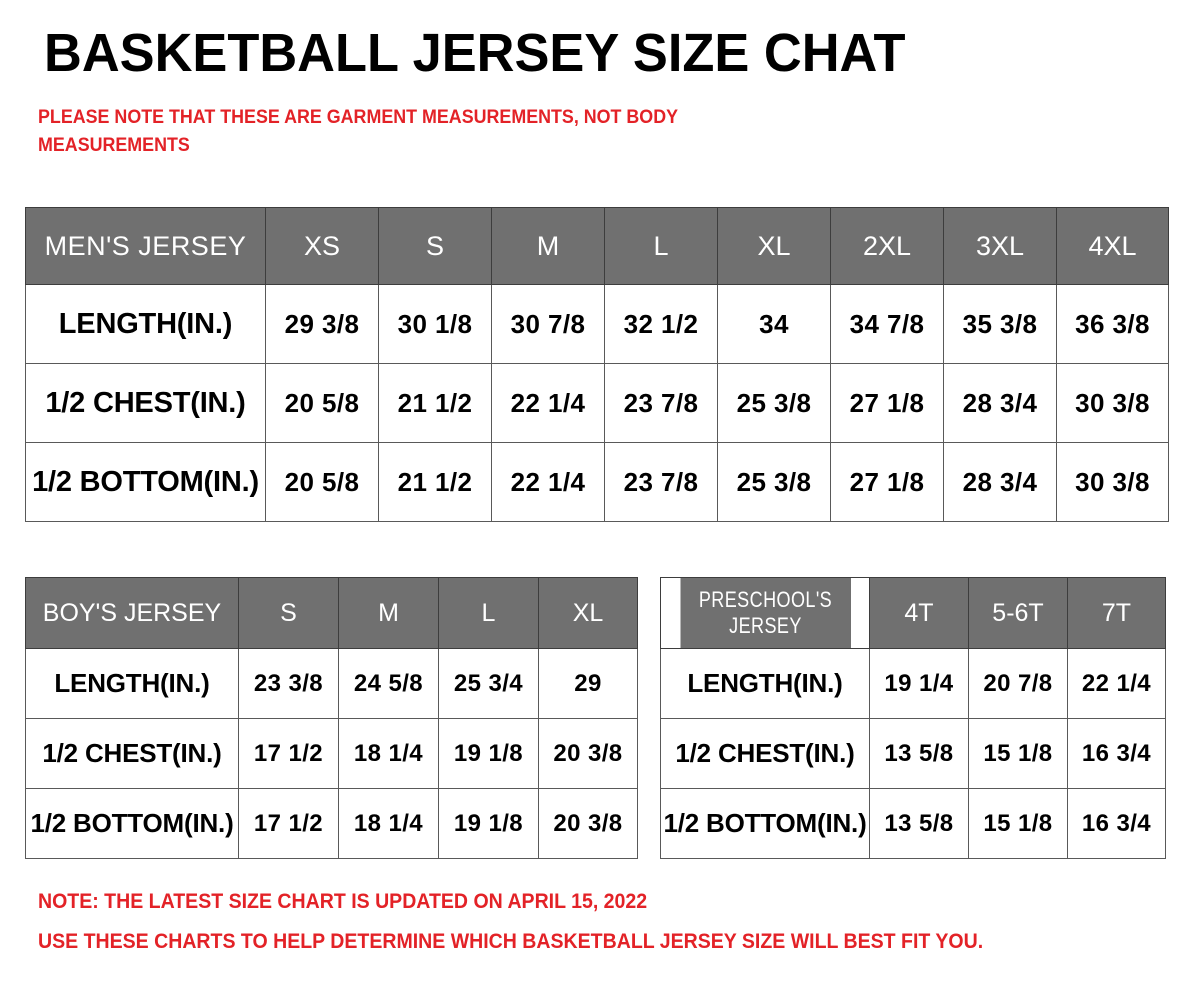  What do you see at coordinates (1116, 683) in the screenshot?
I see `cell-length-7t: 22 1/4` at bounding box center [1116, 683].